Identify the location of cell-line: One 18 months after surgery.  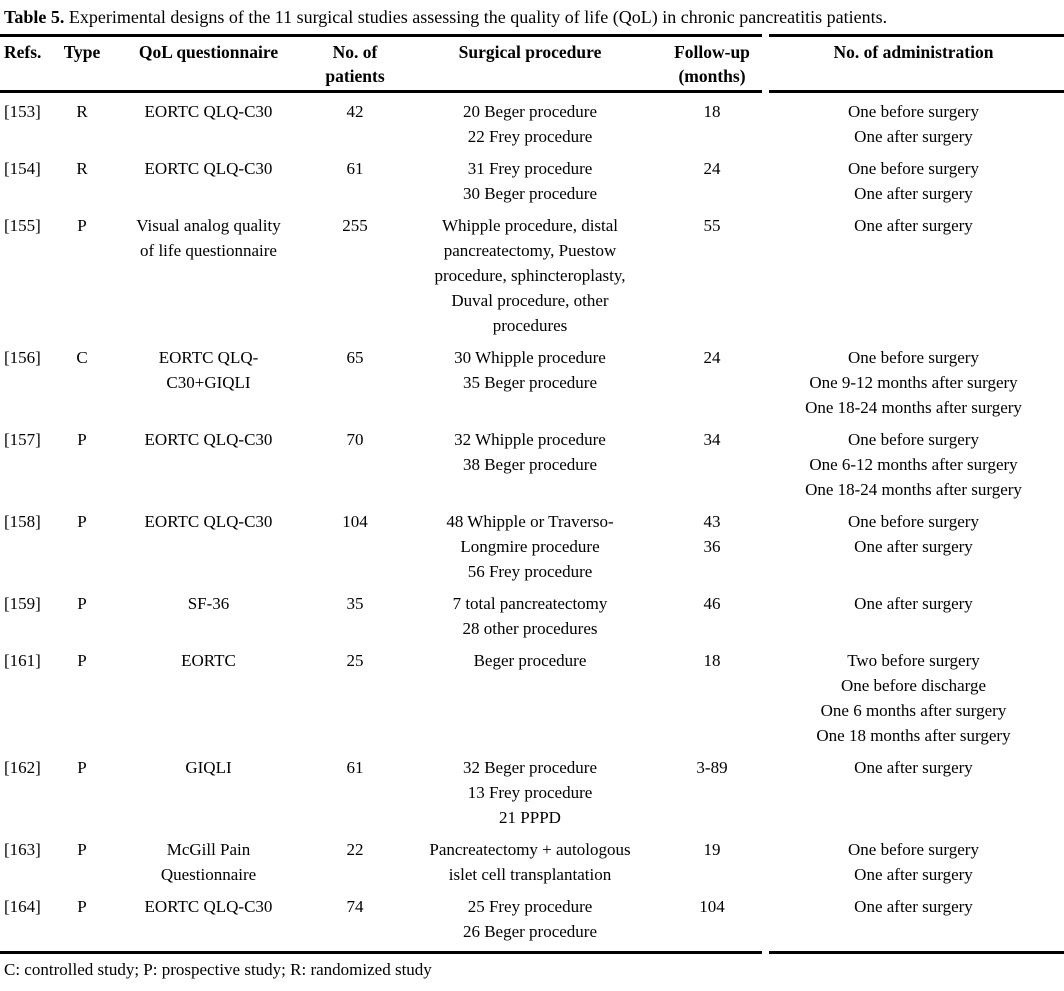
(913, 735).